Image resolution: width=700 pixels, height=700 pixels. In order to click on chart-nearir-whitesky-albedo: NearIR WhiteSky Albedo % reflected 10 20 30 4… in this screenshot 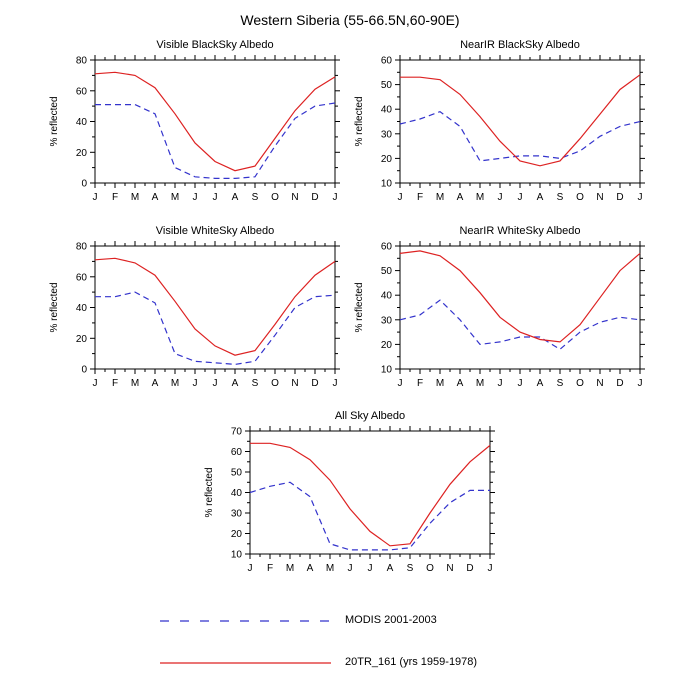, I will do `click(500, 309)`.